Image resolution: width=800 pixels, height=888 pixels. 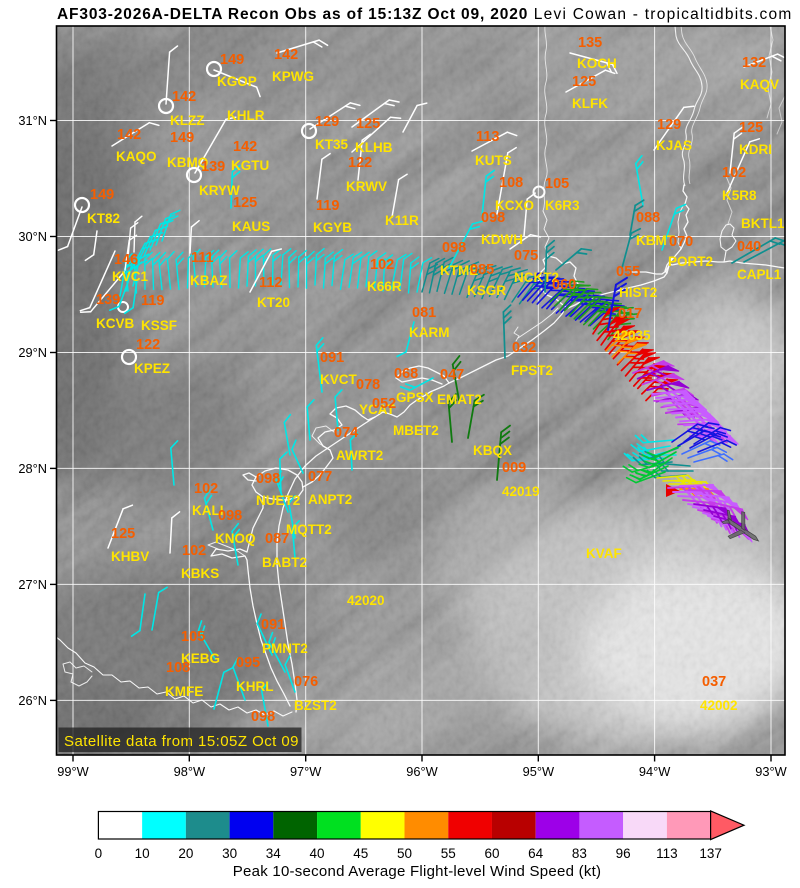 I want to click on svg-text: 42020, so click(x=366, y=600).